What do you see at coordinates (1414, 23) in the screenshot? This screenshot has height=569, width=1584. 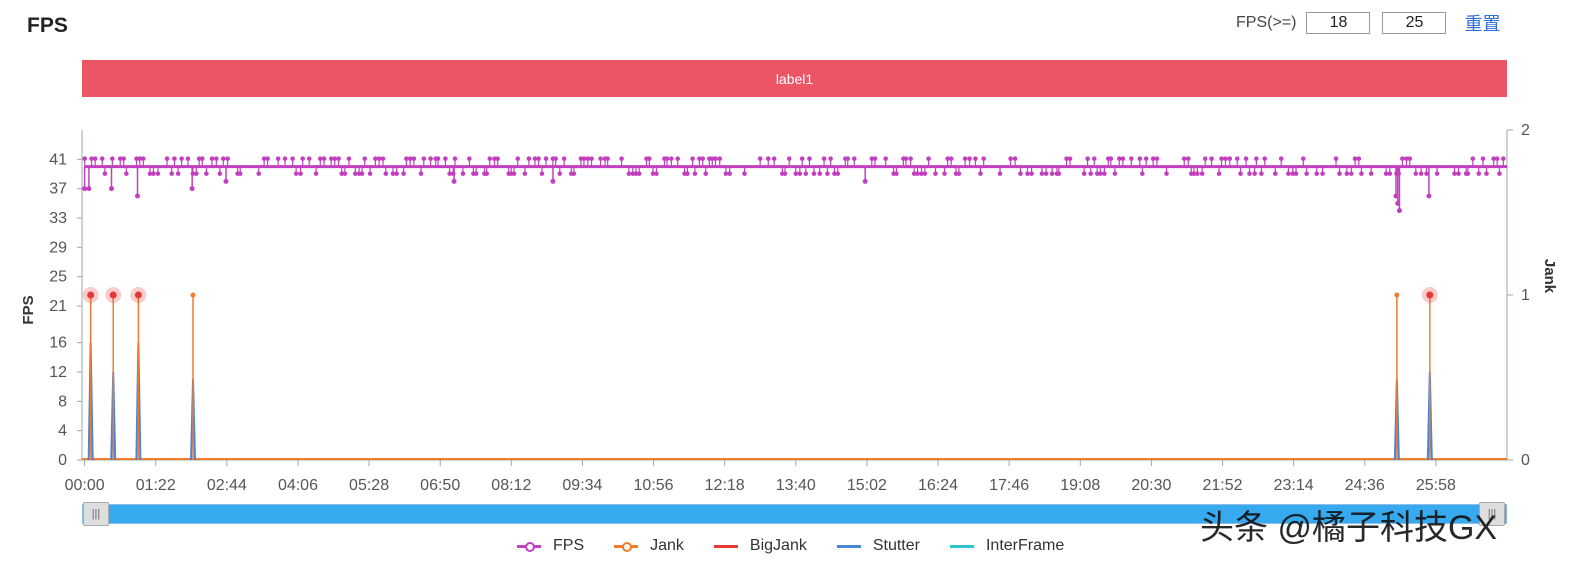 I see `threshold-high-input` at bounding box center [1414, 23].